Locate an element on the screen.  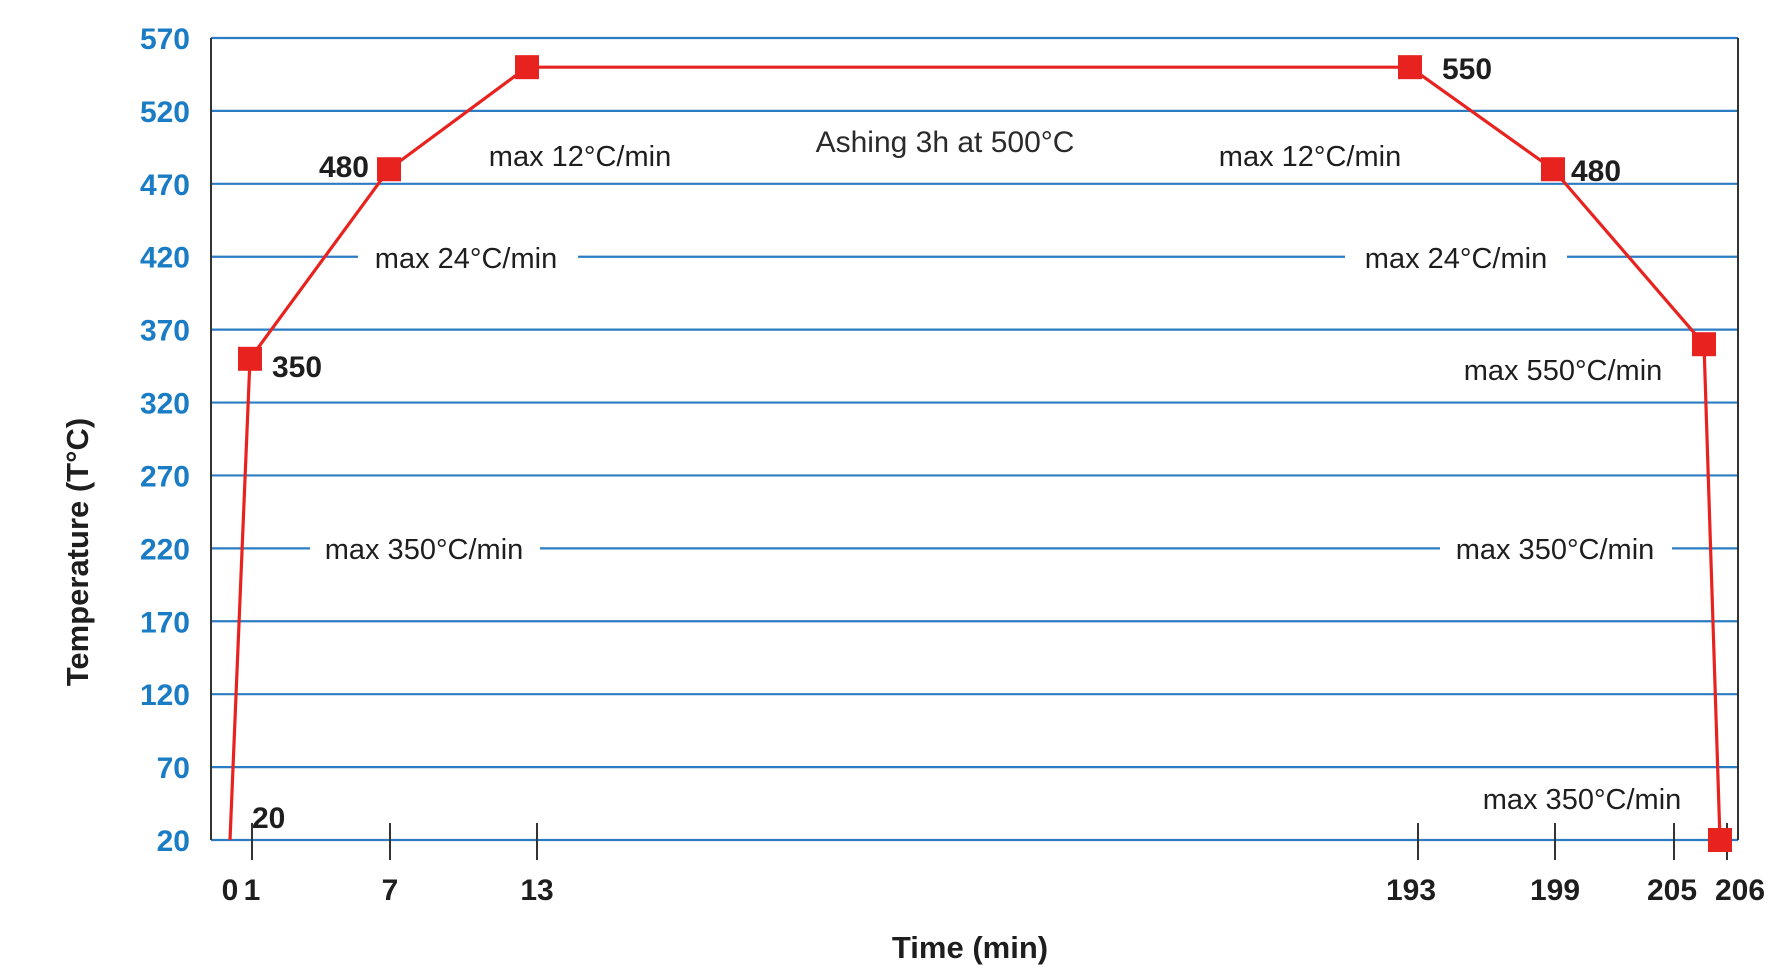
x-tick-label: 7 is located at coordinates (390, 890).